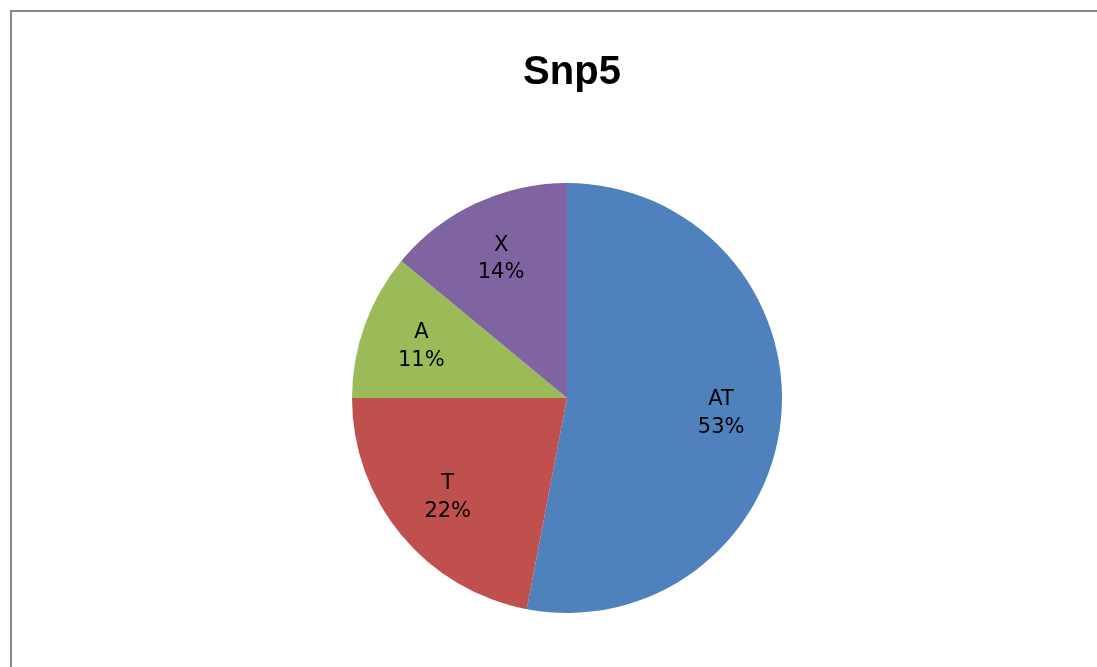  Describe the element at coordinates (721, 425) in the screenshot. I see `data-label: 53%` at that location.